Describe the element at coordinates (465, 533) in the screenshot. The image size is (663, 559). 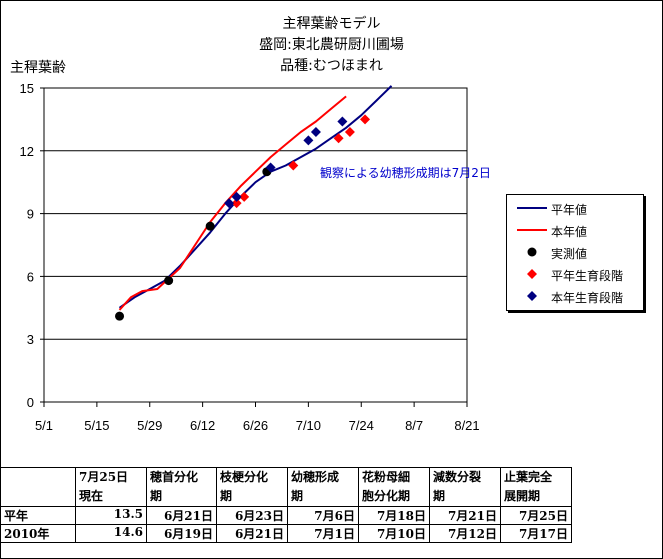
I see `table-cell: 7月12日` at that location.